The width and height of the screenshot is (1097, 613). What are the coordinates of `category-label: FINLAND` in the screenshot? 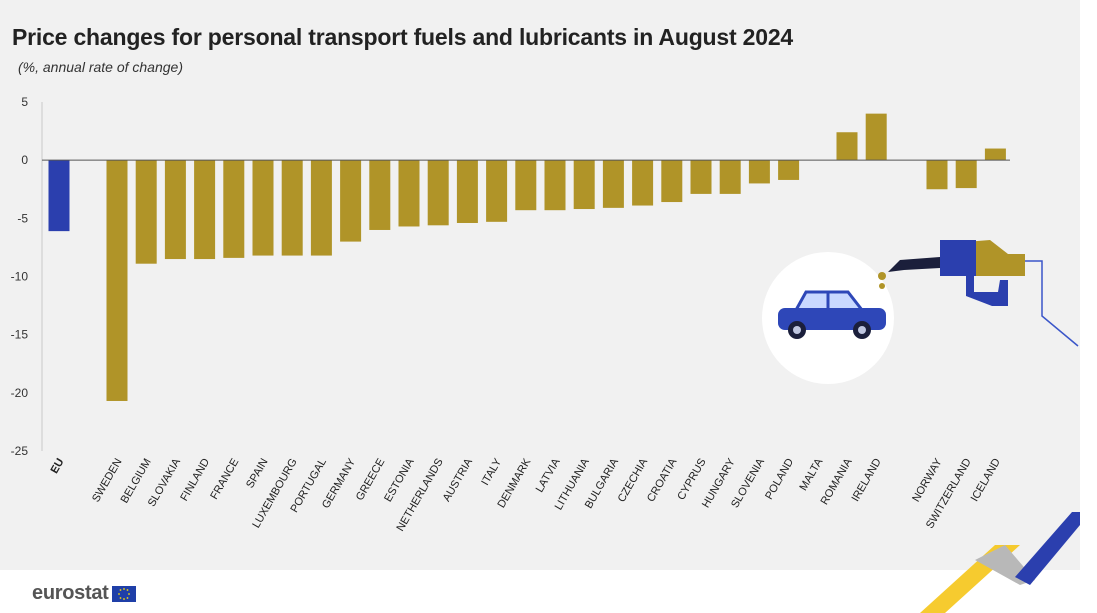 It's located at (195, 479).